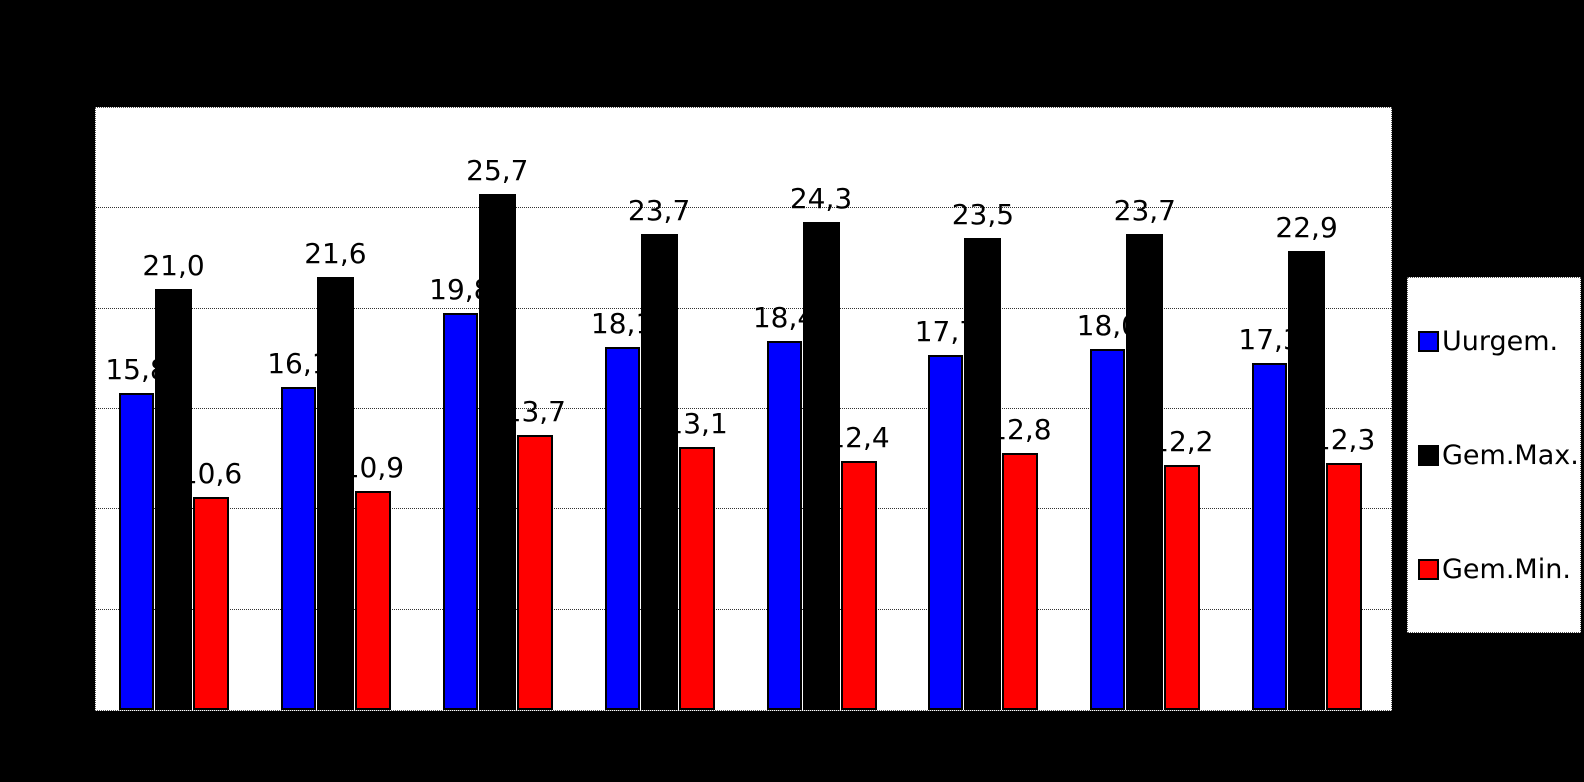 This screenshot has height=782, width=1584. Describe the element at coordinates (173, 265) in the screenshot. I see `bar-label-gemmax-1: 21,0` at that location.